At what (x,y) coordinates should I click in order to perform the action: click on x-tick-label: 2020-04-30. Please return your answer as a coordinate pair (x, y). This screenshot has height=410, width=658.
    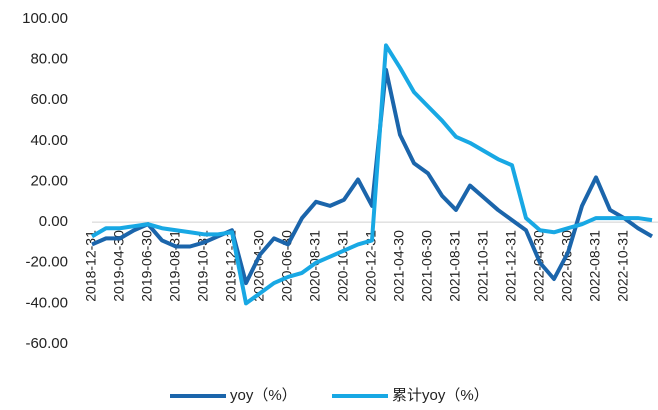
    Looking at the image, I should click on (259, 266).